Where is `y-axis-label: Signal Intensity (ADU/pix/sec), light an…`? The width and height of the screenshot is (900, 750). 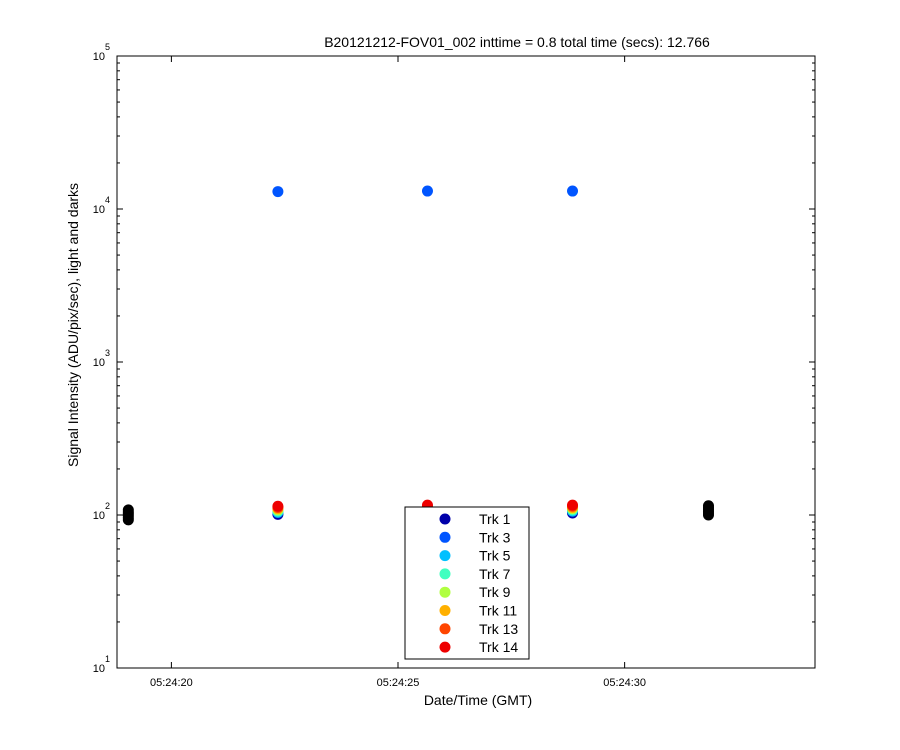
y-axis-label: Signal Intensity (ADU/pix/sec), light an… is located at coordinates (73, 325).